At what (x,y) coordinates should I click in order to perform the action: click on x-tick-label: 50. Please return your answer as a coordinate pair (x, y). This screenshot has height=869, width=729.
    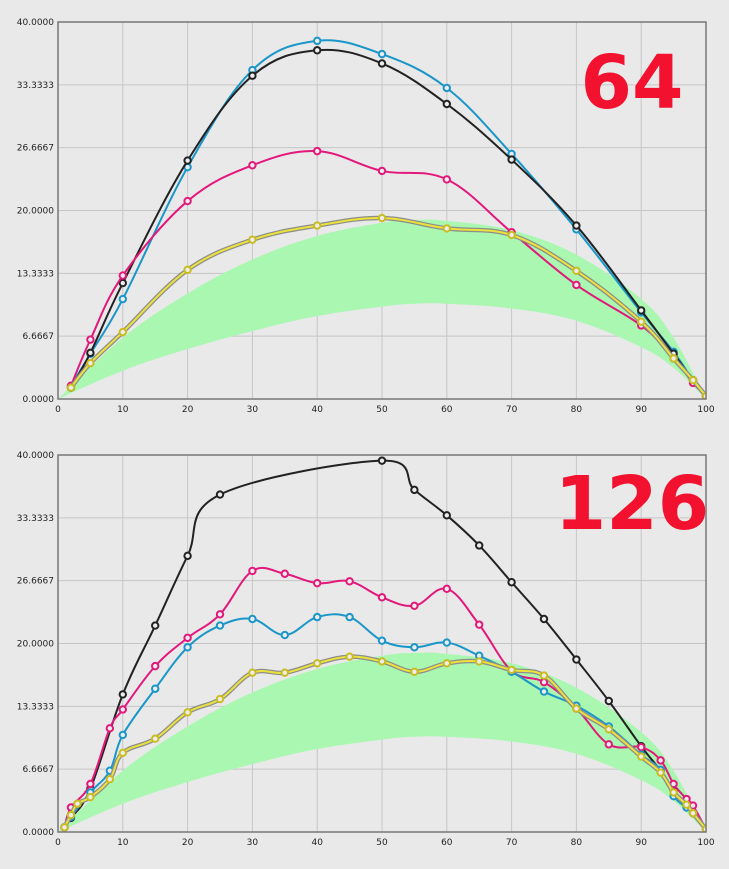
    Looking at the image, I should click on (382, 843).